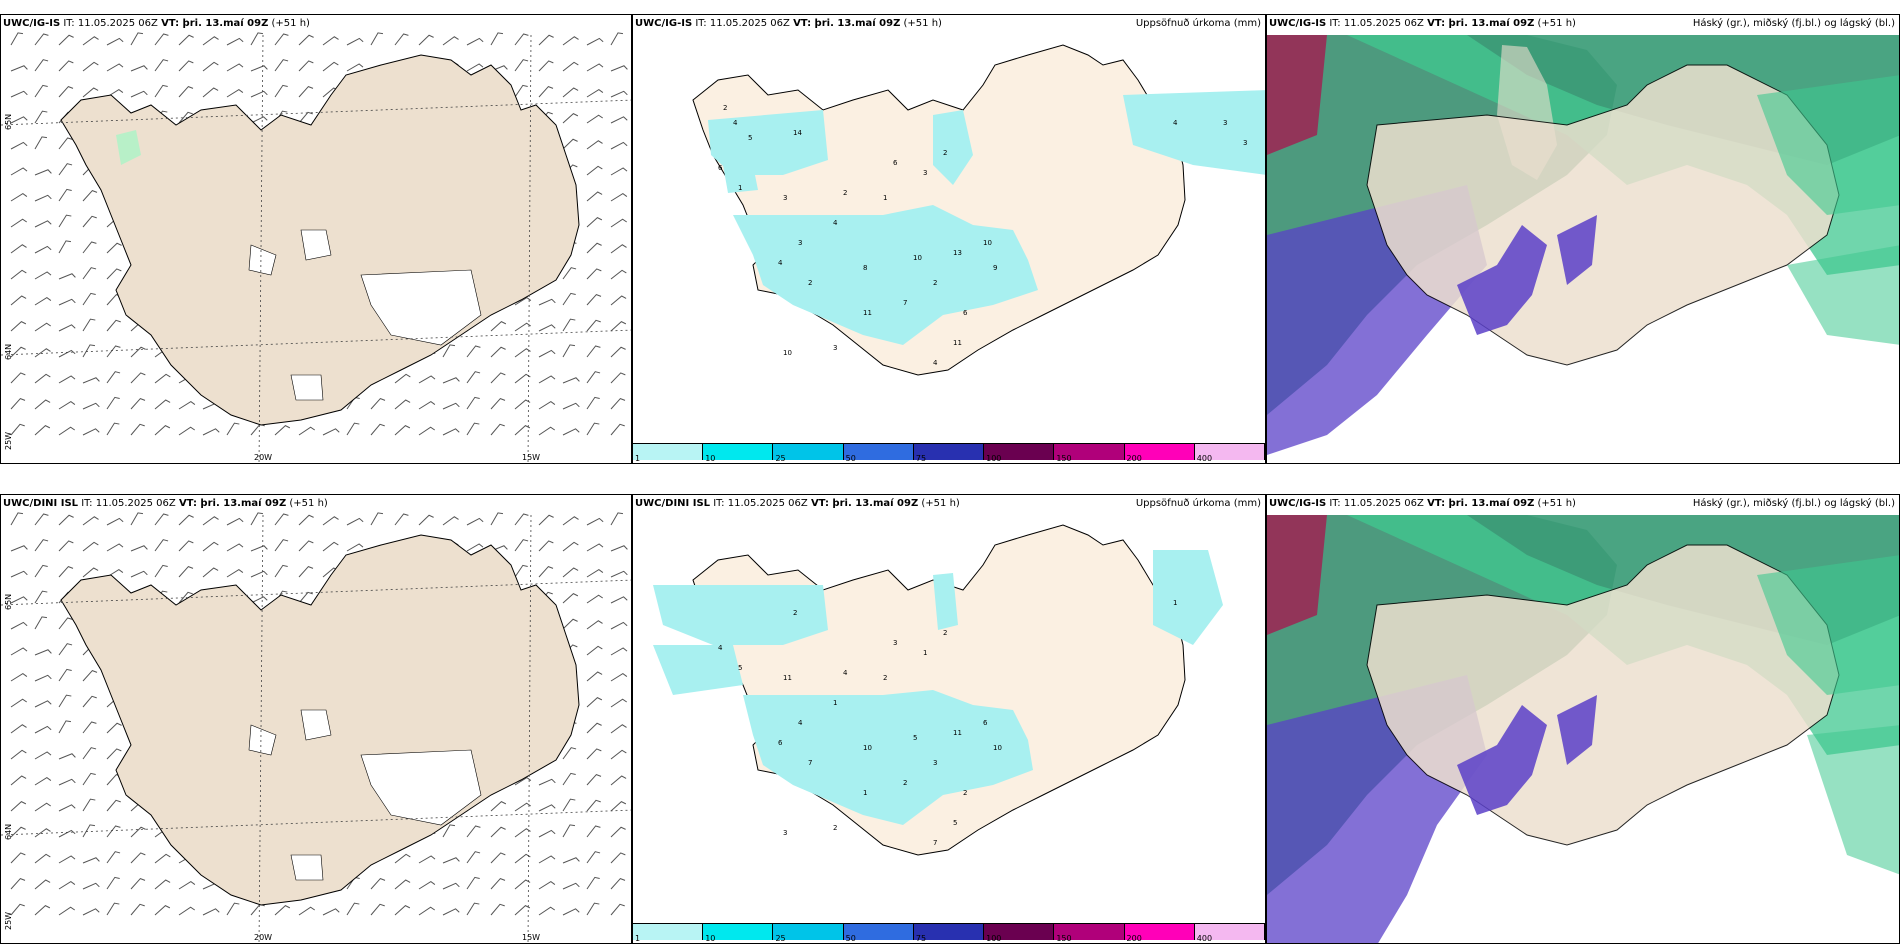 The width and height of the screenshot is (1900, 950). What do you see at coordinates (740, 668) in the screenshot?
I see `precip-value: 5` at bounding box center [740, 668].